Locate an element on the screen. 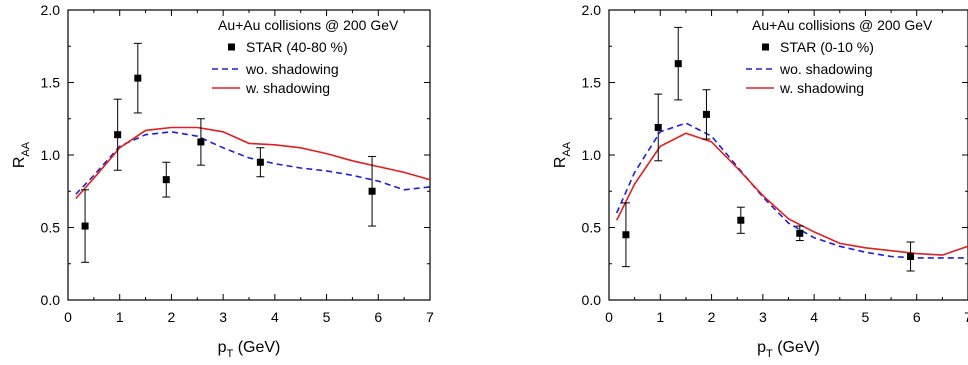 The height and width of the screenshot is (365, 968). wo-shadowing-curve is located at coordinates (791, 190).